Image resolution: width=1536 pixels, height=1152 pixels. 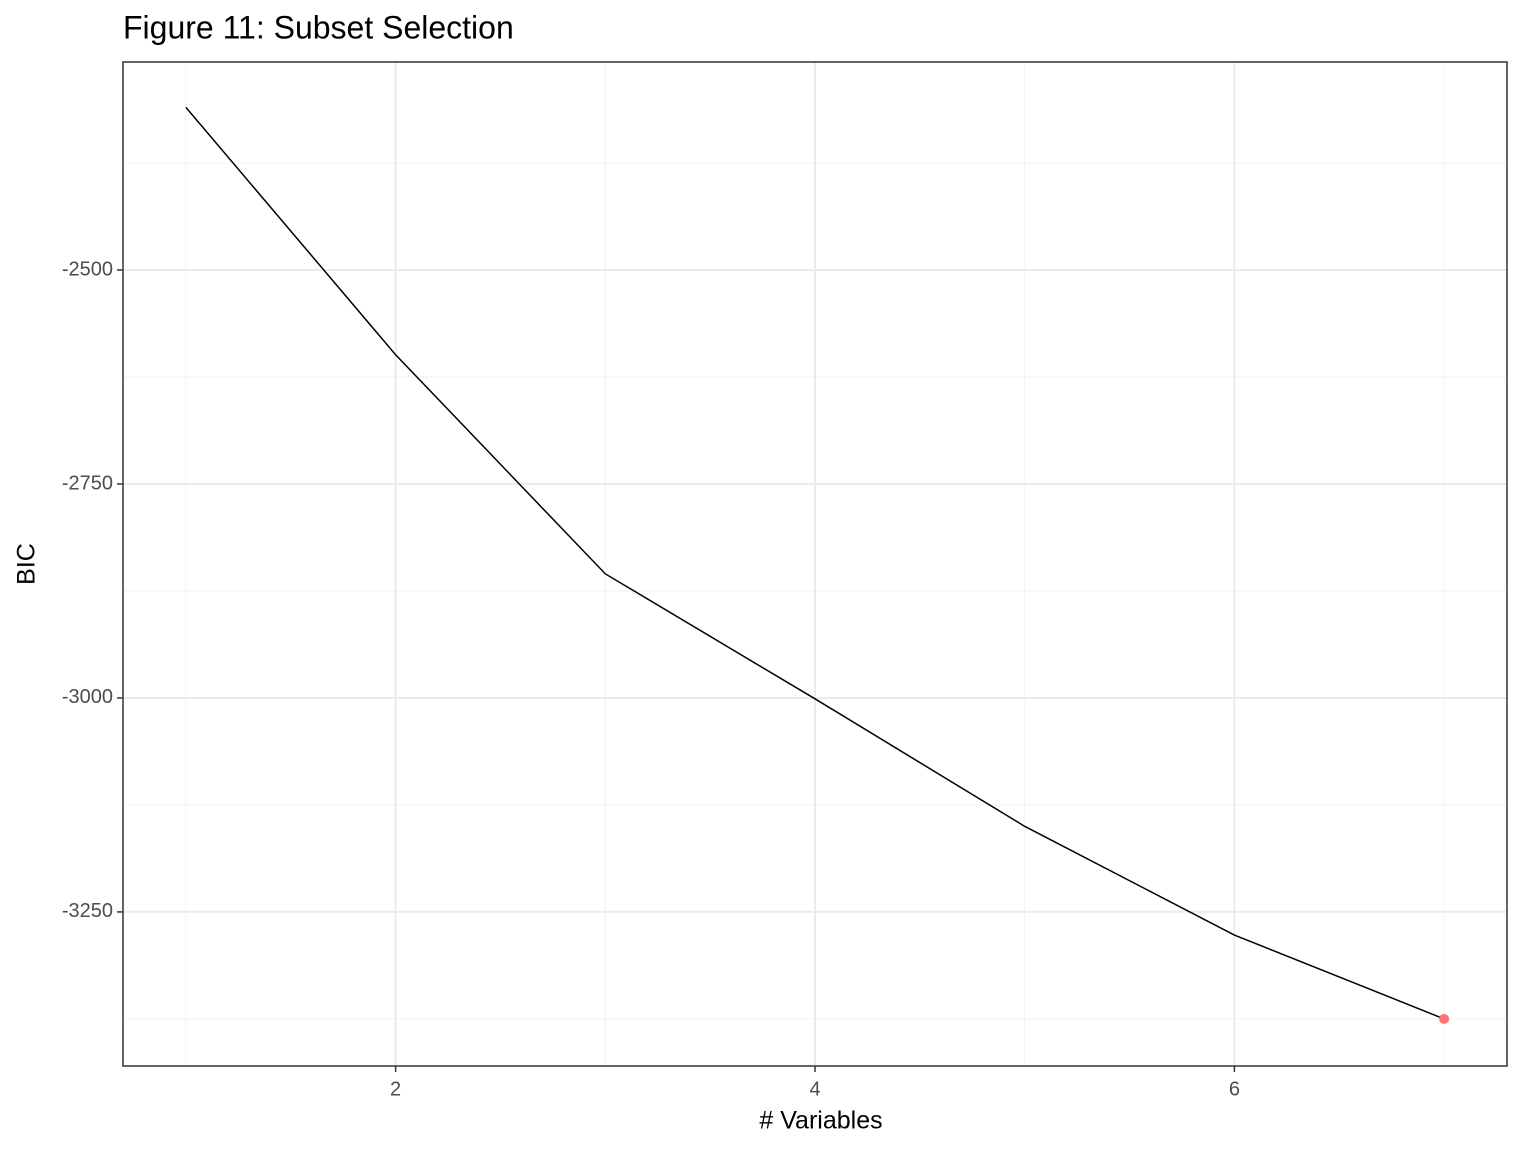 What do you see at coordinates (87, 483) in the screenshot?
I see `y-tick-label: -2750` at bounding box center [87, 483].